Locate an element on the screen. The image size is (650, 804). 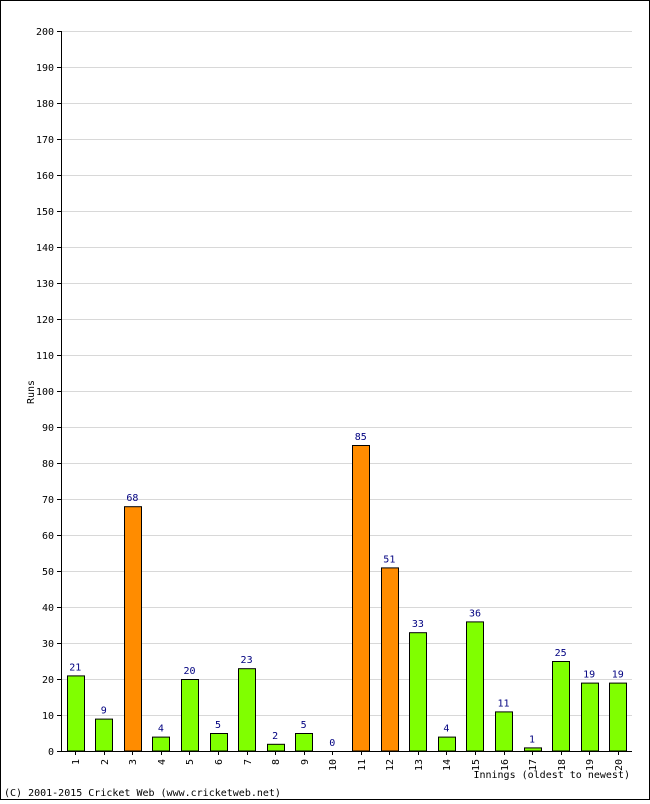
y-tick-label: 110 is located at coordinates (45, 356).